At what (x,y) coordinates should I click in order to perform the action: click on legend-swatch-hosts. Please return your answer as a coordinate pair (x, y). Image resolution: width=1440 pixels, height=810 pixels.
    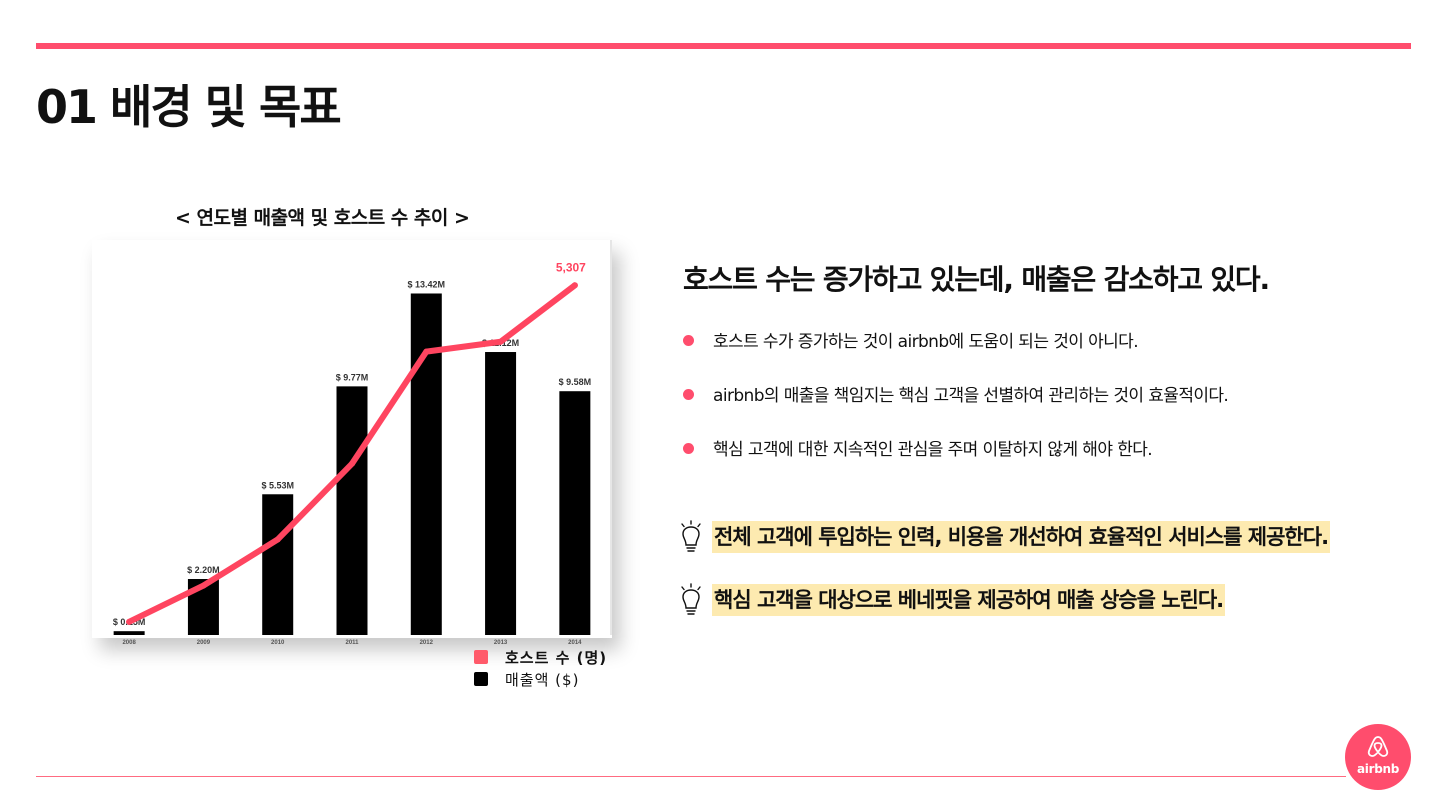
    Looking at the image, I should click on (481, 657).